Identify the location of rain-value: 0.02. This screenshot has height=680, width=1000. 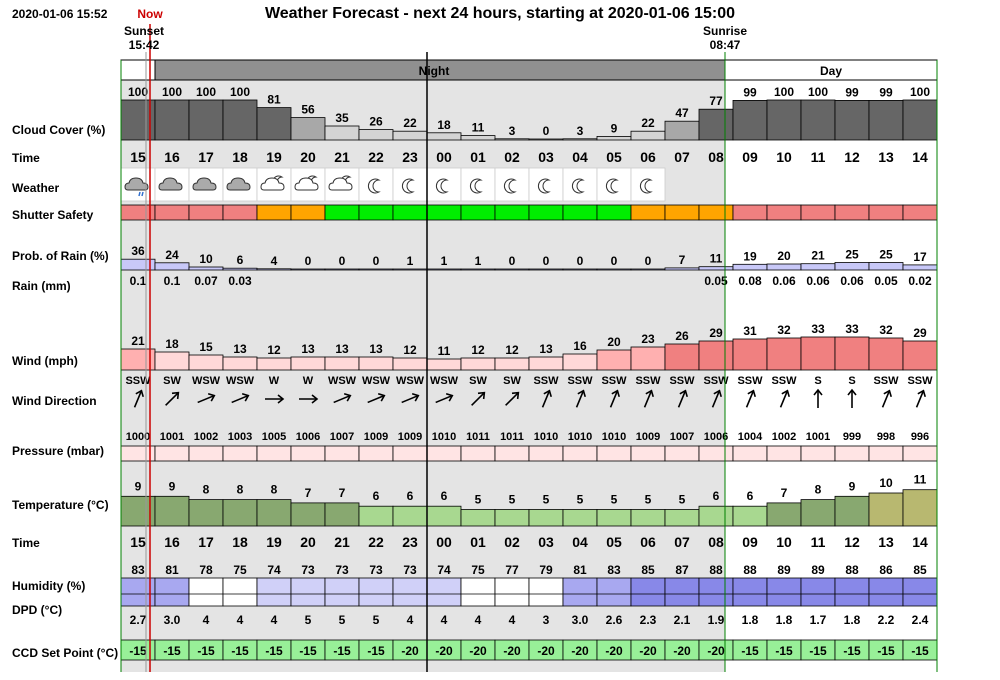
(920, 281).